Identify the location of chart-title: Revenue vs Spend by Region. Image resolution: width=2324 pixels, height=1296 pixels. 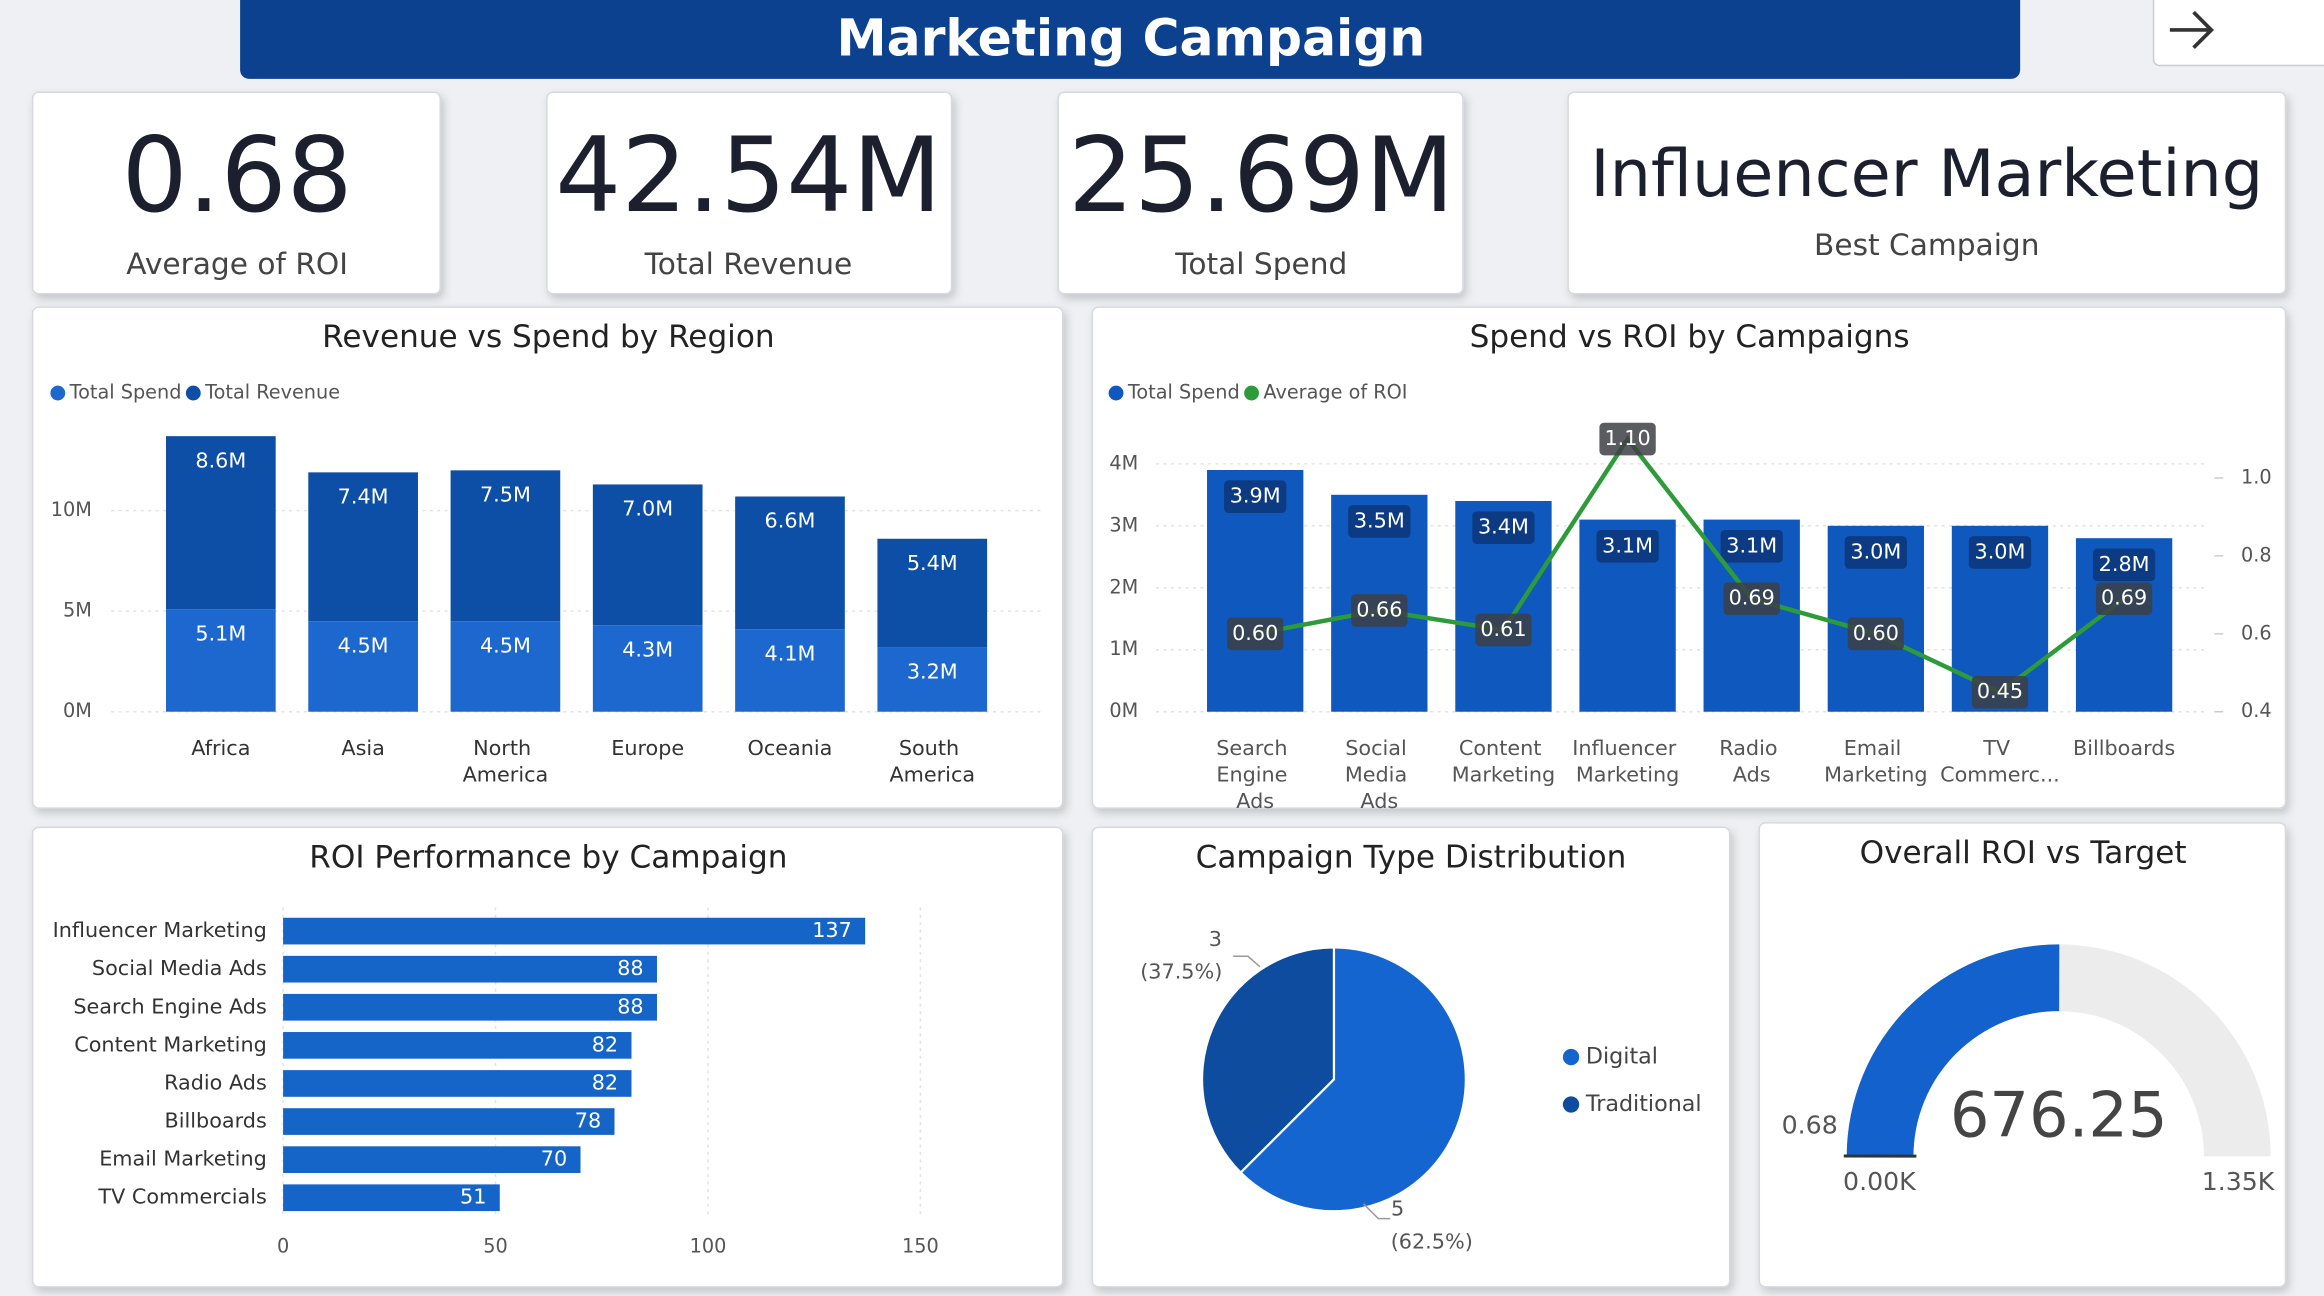
(548, 337).